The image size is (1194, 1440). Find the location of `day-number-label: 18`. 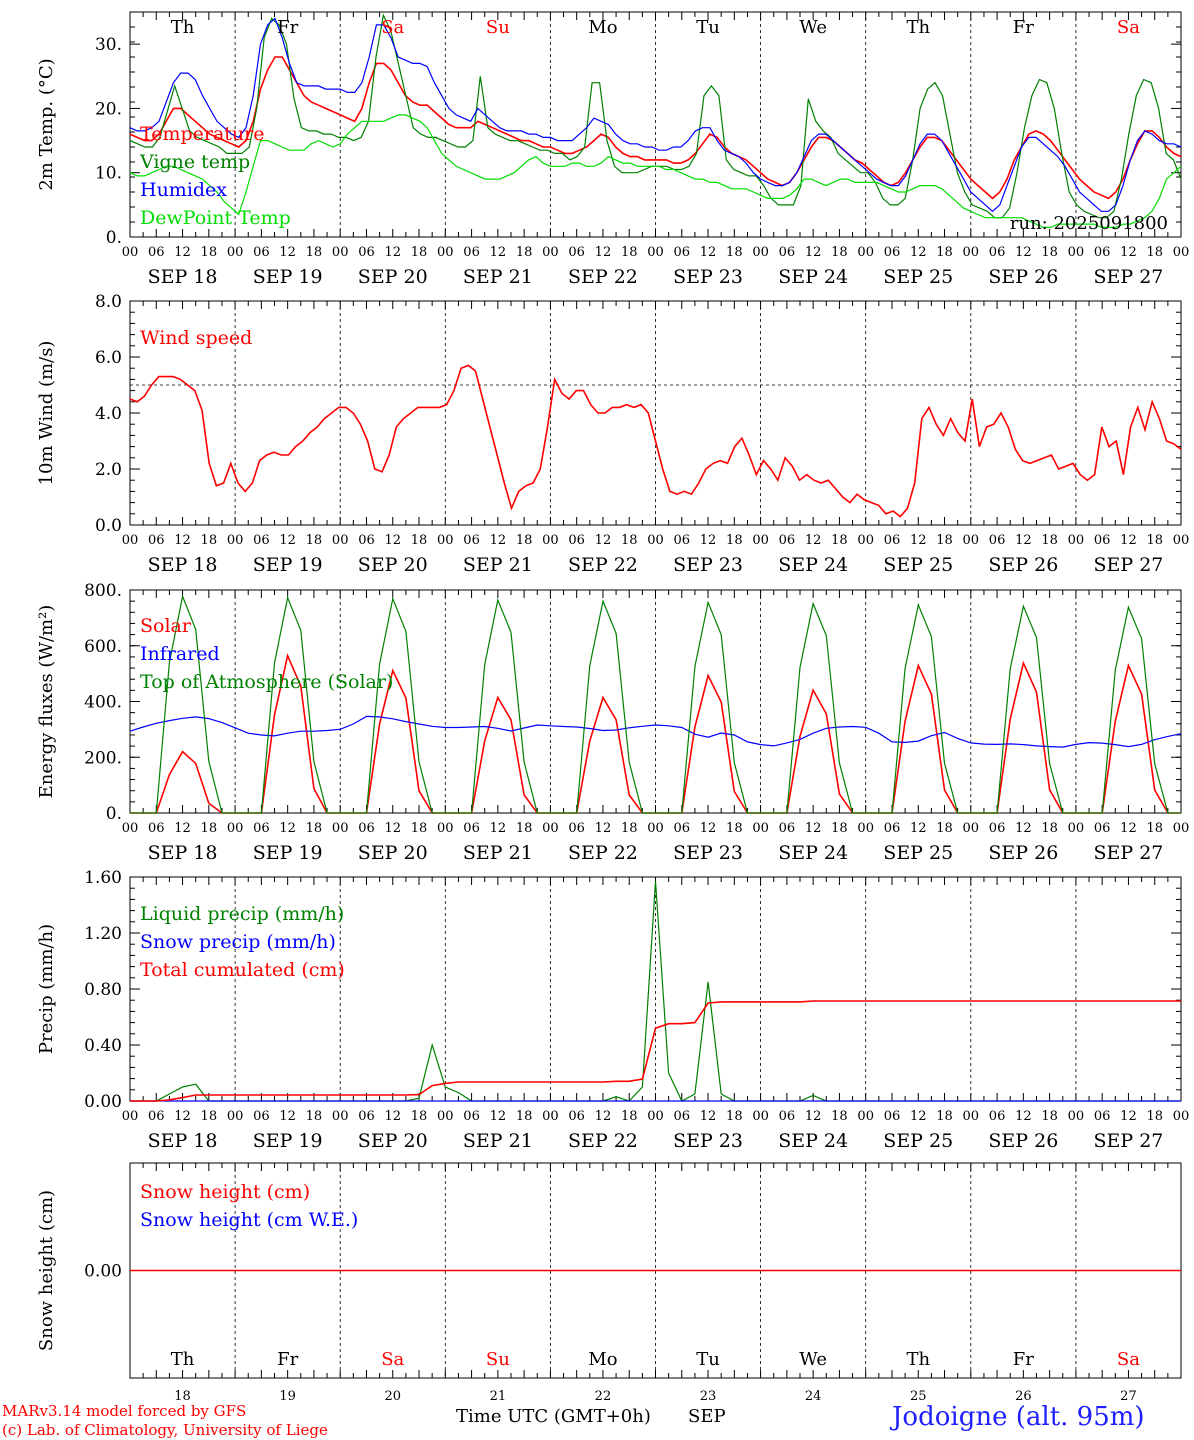

day-number-label: 18 is located at coordinates (182, 1396).